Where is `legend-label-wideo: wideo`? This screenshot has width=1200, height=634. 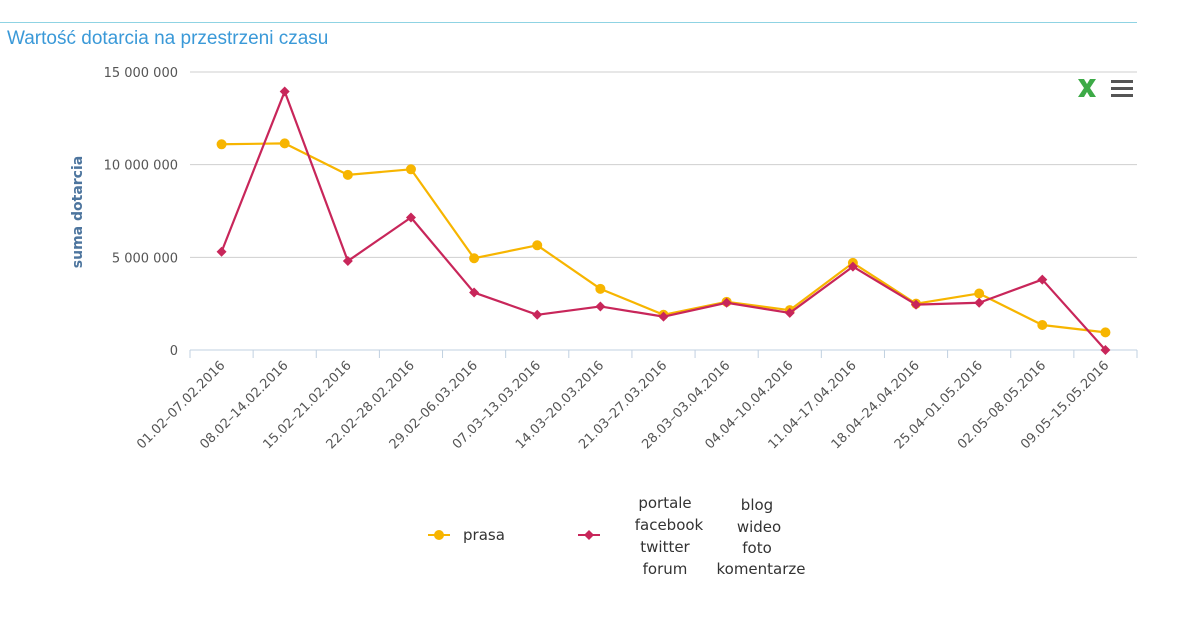 legend-label-wideo: wideo is located at coordinates (759, 527).